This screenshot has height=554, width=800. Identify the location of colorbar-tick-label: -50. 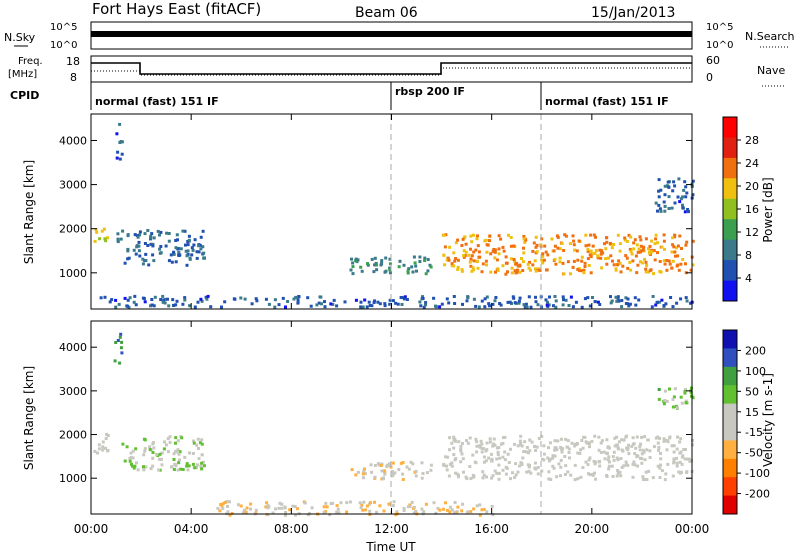
(754, 453).